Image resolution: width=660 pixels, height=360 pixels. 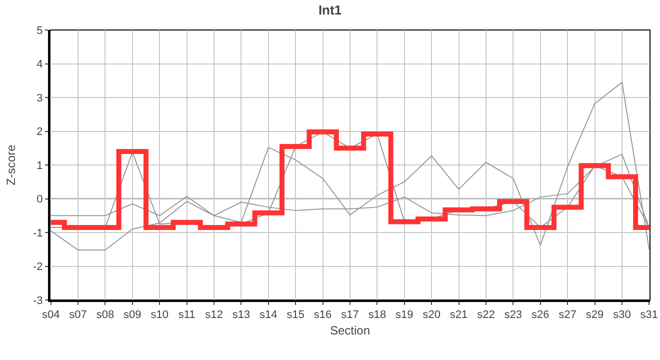 What do you see at coordinates (459, 315) in the screenshot?
I see `x-tick-label: s21` at bounding box center [459, 315].